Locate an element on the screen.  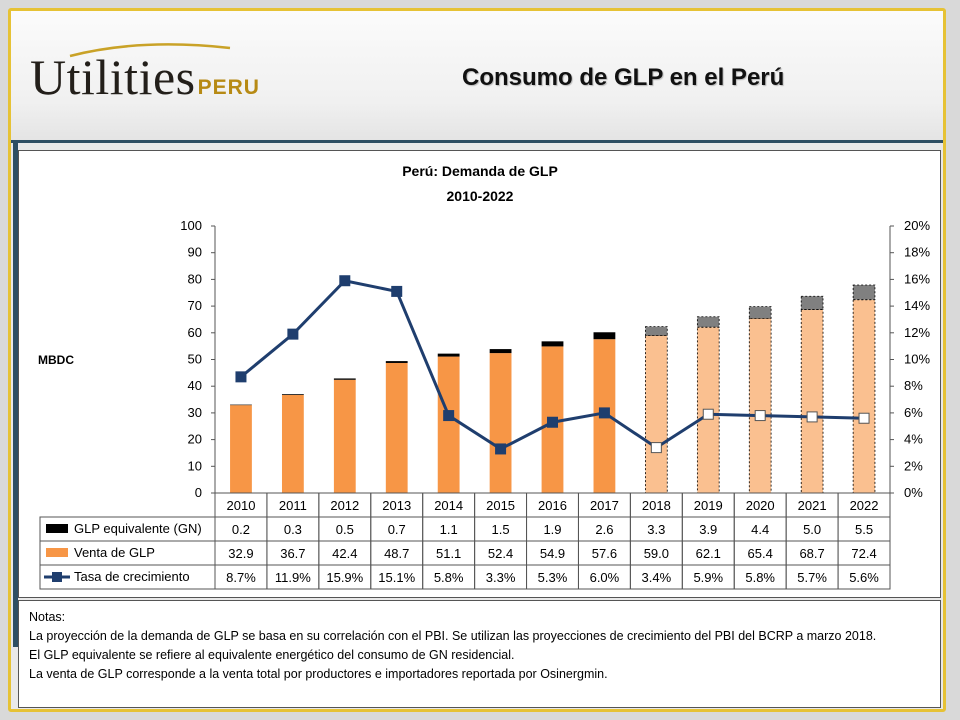
y2-tick-label: 2% is located at coordinates (913, 465).